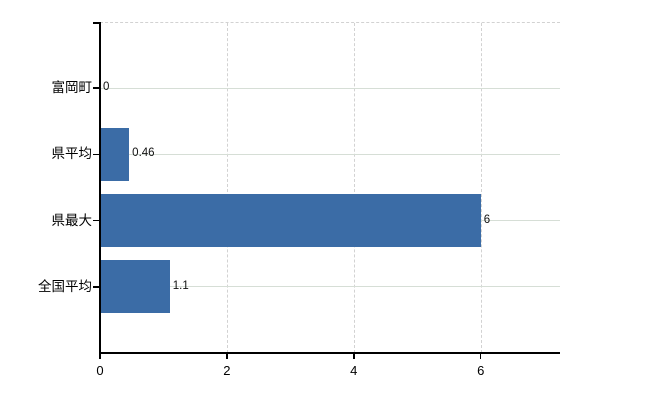  I want to click on value-label: 0, so click(106, 87).